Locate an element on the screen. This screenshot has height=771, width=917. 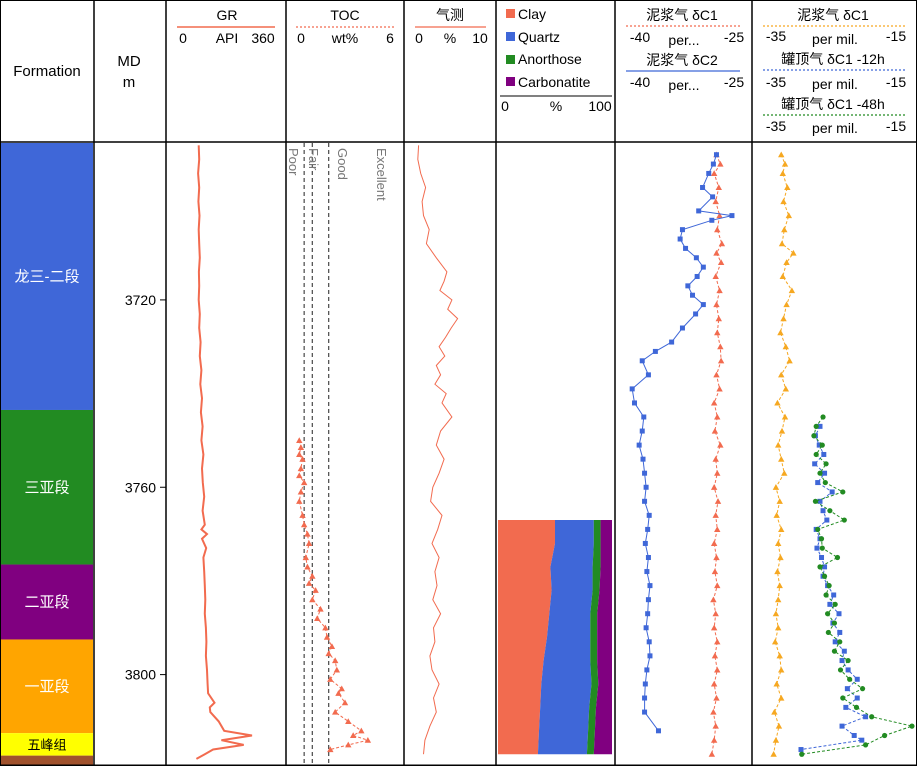
toc-zone-label: Fair is located at coordinates (313, 159).